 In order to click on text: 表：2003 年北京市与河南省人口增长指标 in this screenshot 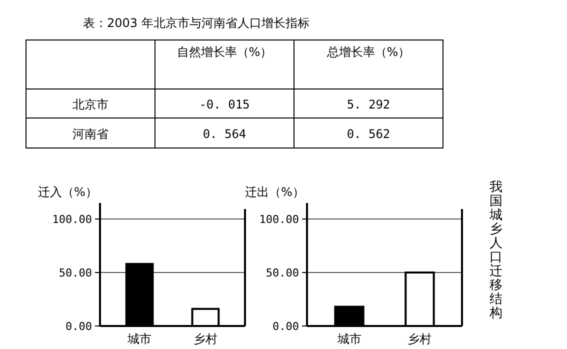, I will do `click(196, 23)`.